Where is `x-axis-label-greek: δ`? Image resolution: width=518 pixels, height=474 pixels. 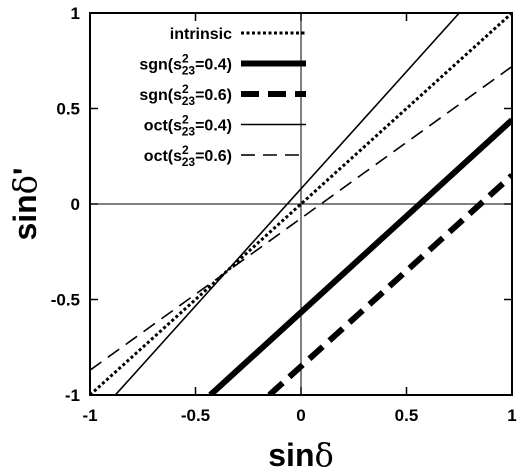
x-axis-label-greek: δ is located at coordinates (323, 455).